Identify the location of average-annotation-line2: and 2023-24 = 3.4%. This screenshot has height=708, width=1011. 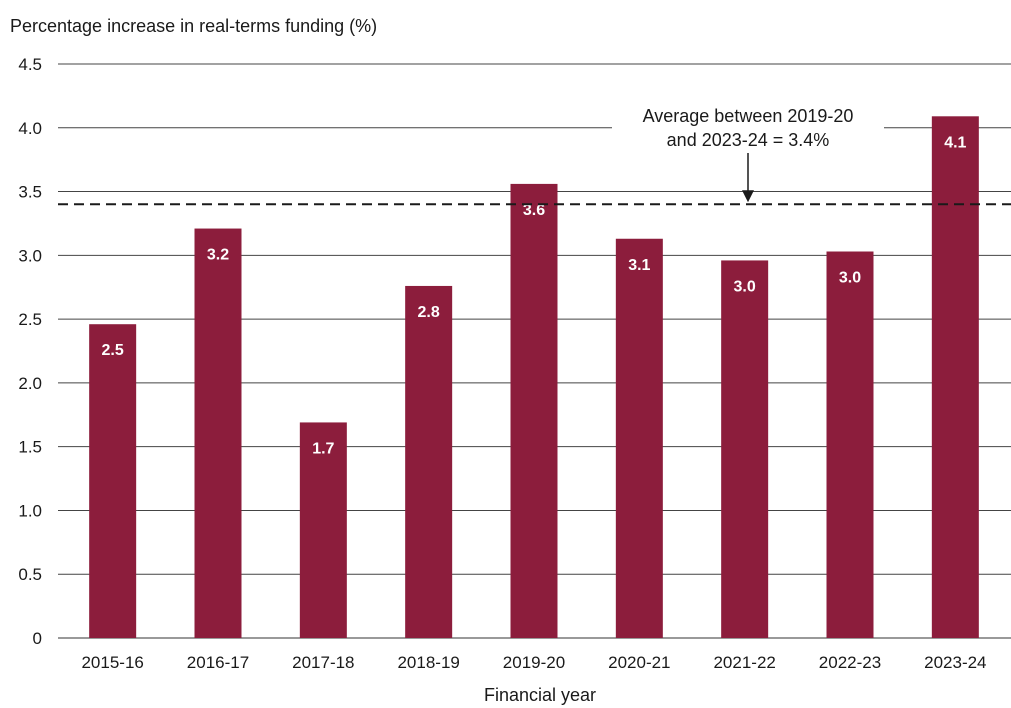
(748, 140).